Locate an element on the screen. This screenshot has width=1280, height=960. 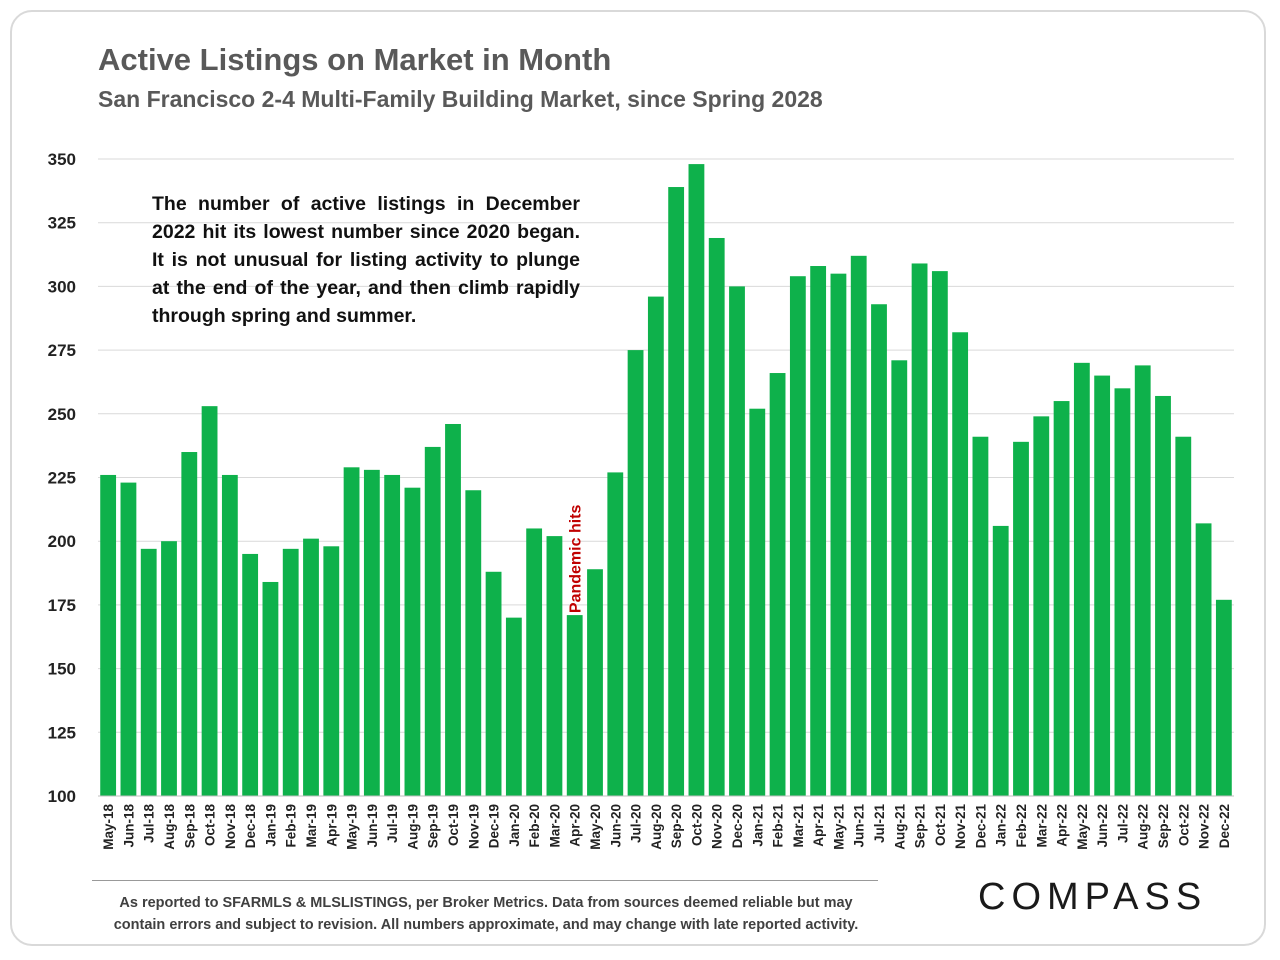
x-tick-label: Jun-19 is located at coordinates (372, 826).